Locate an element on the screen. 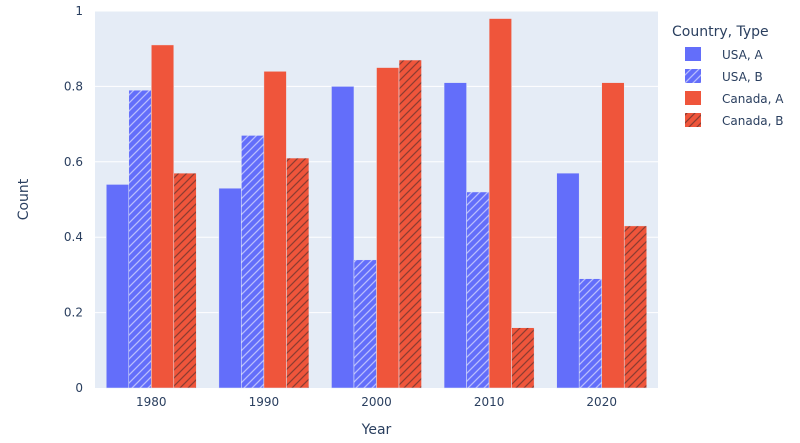 The image size is (800, 443). y-tick-label: 0.2 is located at coordinates (73, 313).